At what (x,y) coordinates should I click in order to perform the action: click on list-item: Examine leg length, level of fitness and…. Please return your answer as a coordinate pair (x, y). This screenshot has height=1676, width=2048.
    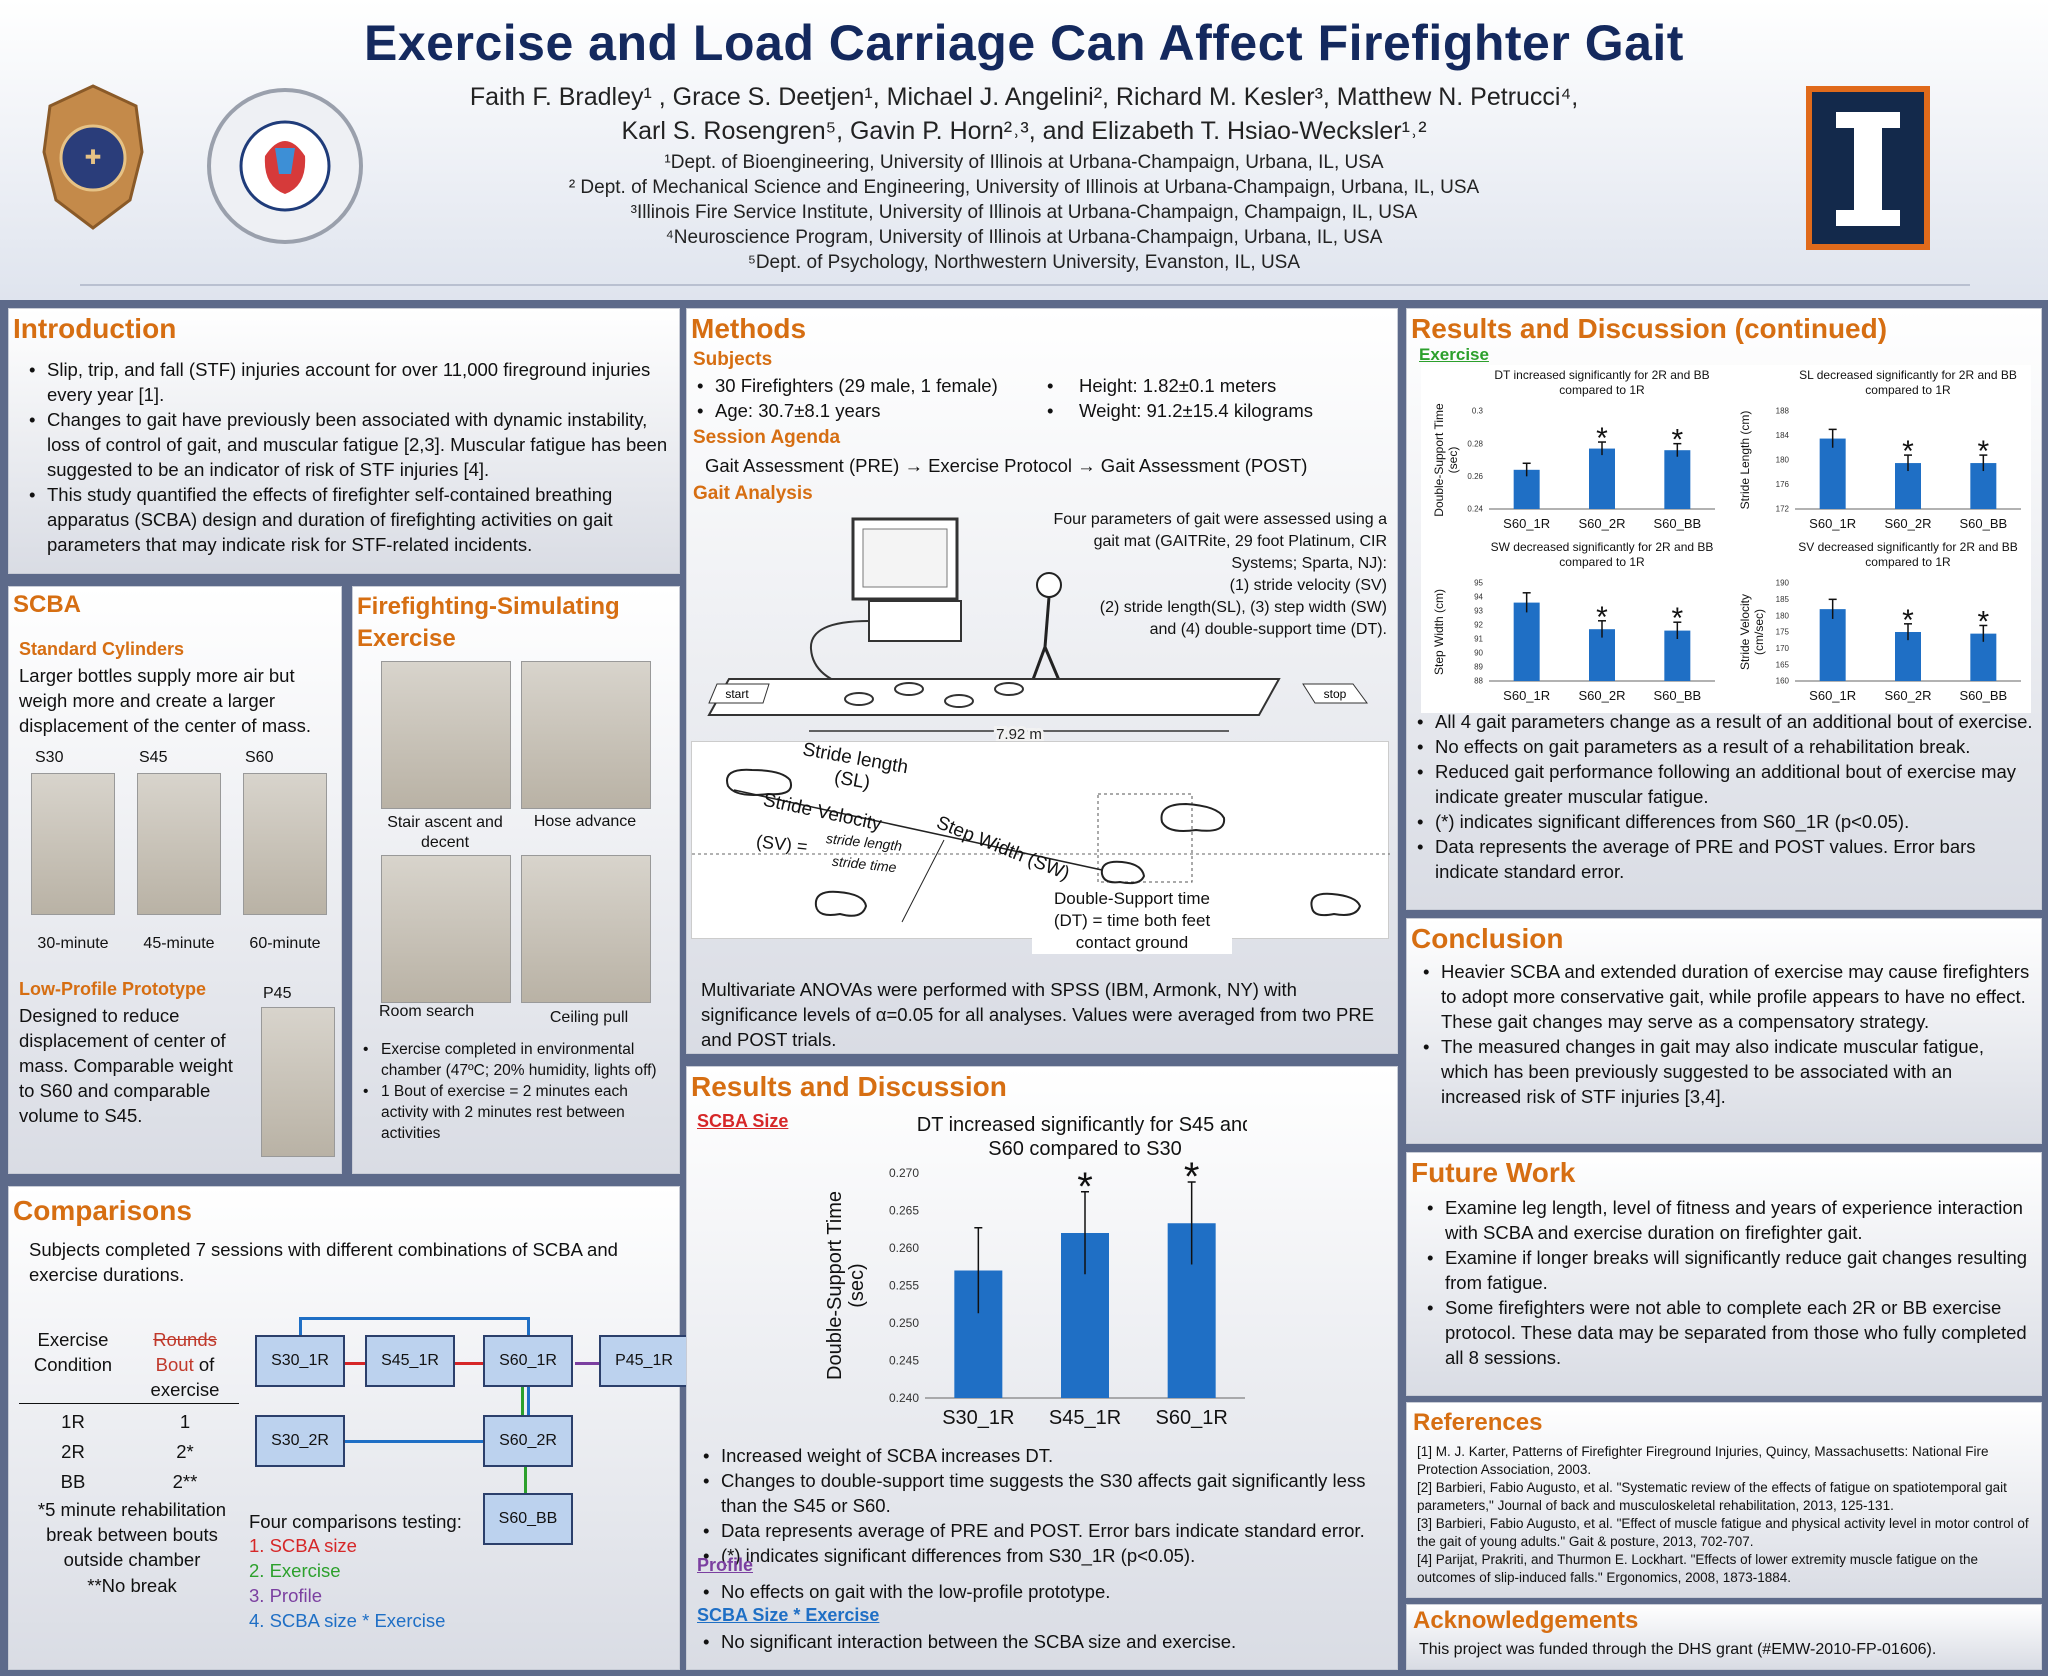
    Looking at the image, I should click on (1728, 1220).